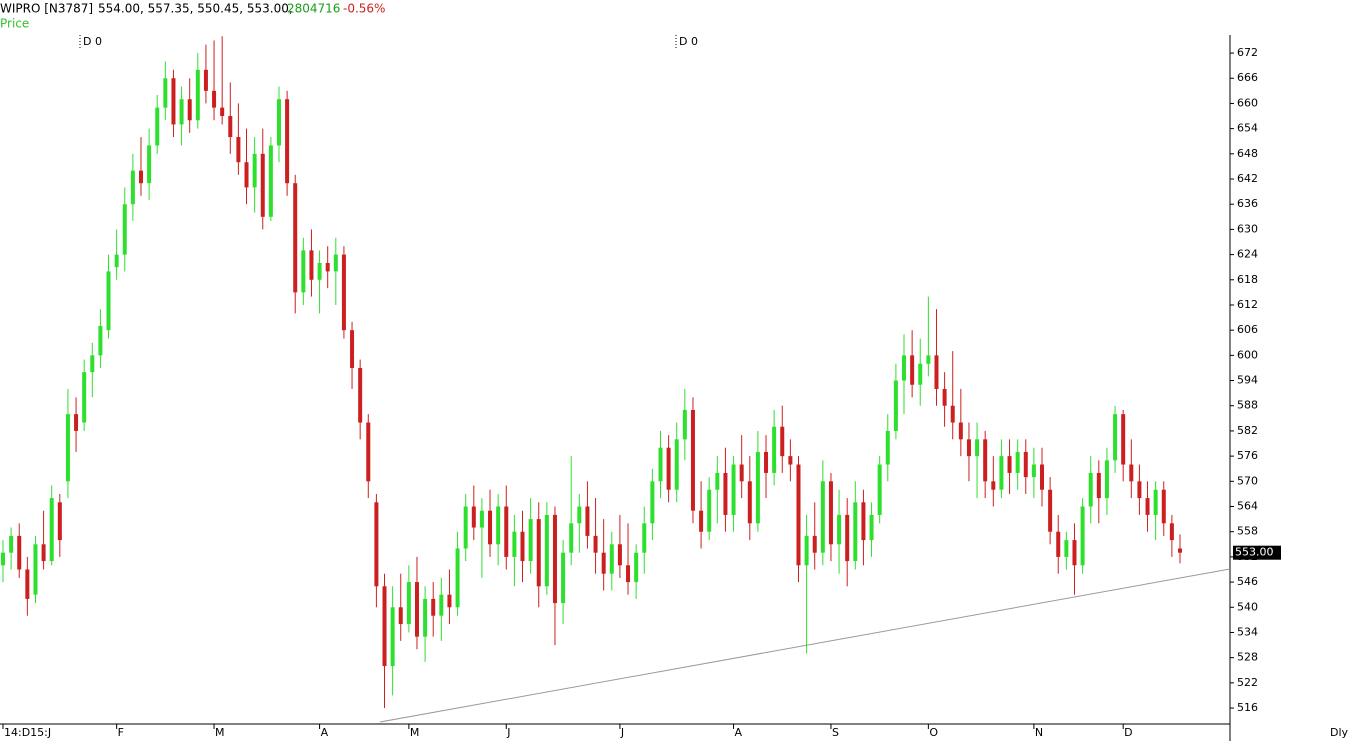 This screenshot has width=1352, height=741. Describe the element at coordinates (835, 732) in the screenshot. I see `x-tick-label: S` at that location.